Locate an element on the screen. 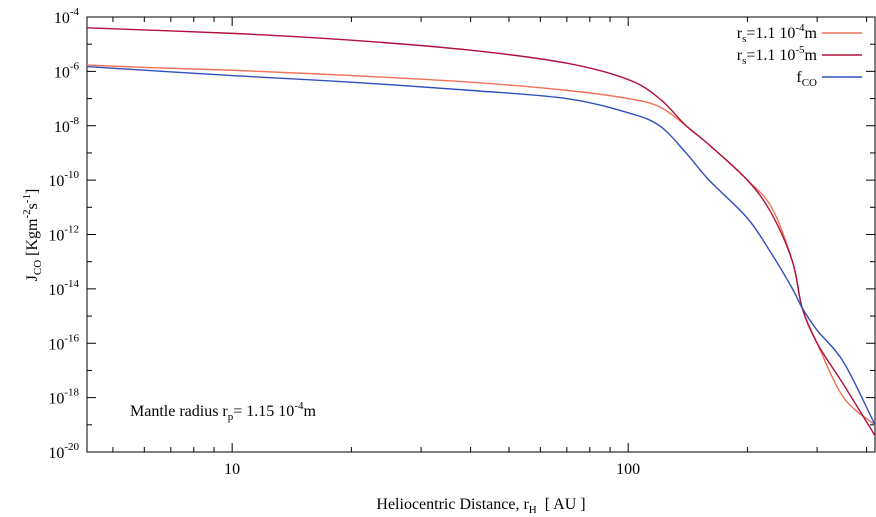  y-tick-label: 10⁻¹⁶ is located at coordinates (63, 342).